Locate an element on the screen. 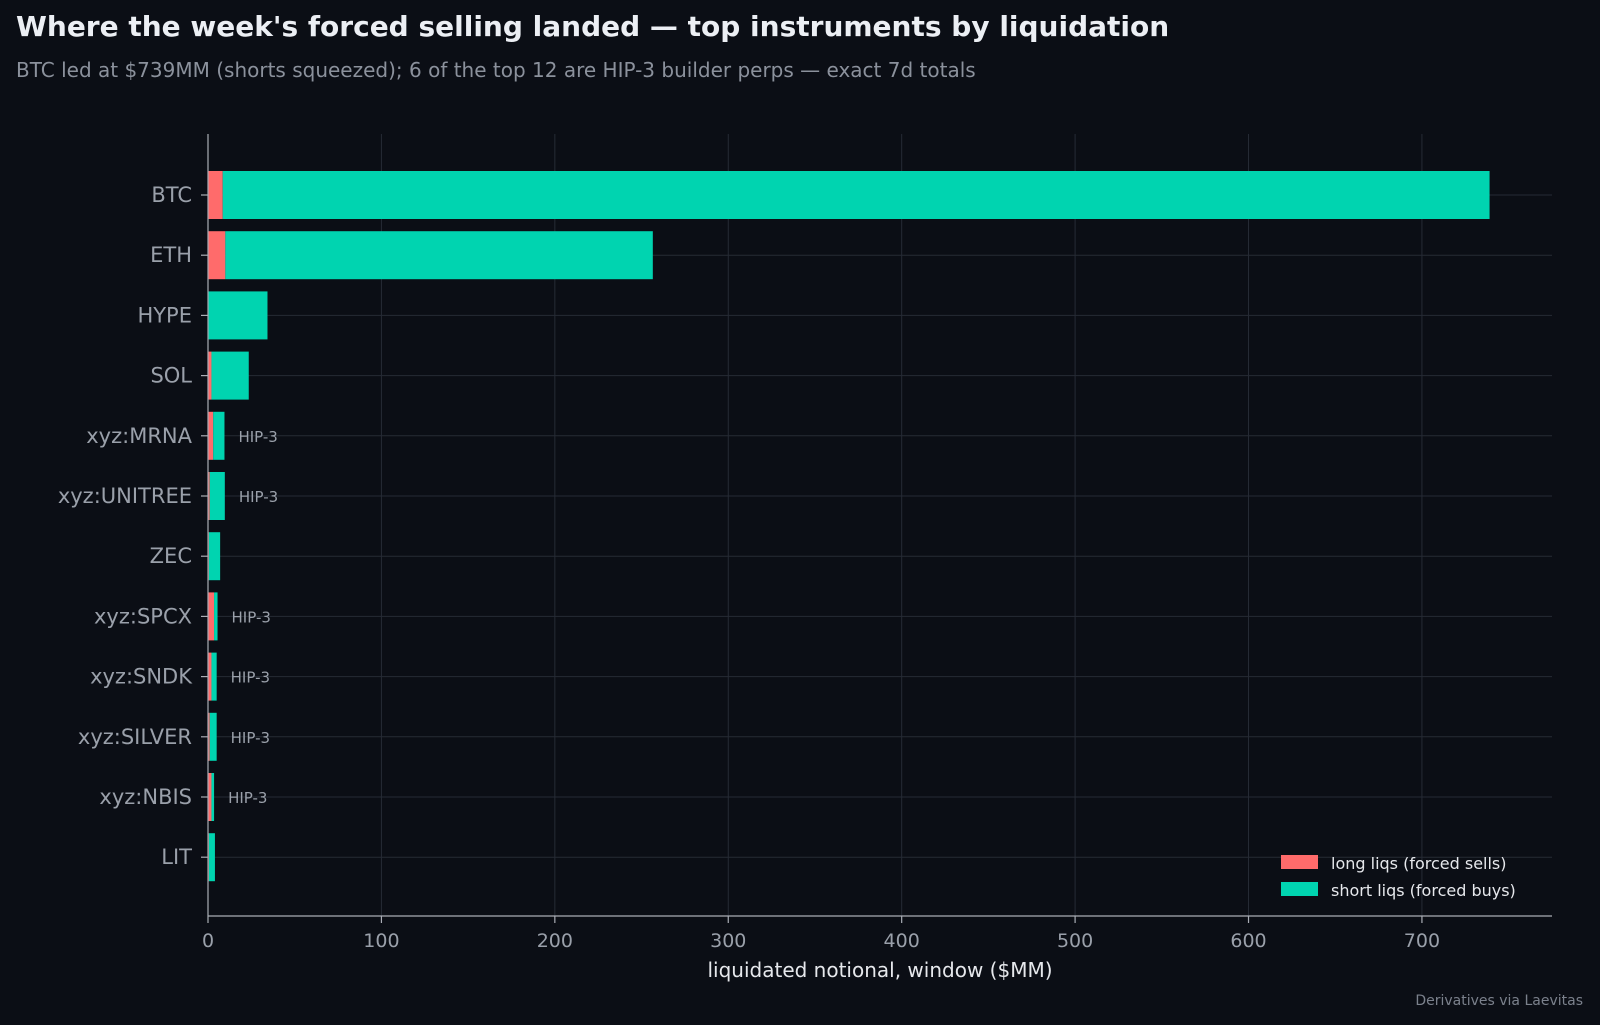 This screenshot has height=1025, width=1600. x-tick-label: 0 is located at coordinates (208, 941).